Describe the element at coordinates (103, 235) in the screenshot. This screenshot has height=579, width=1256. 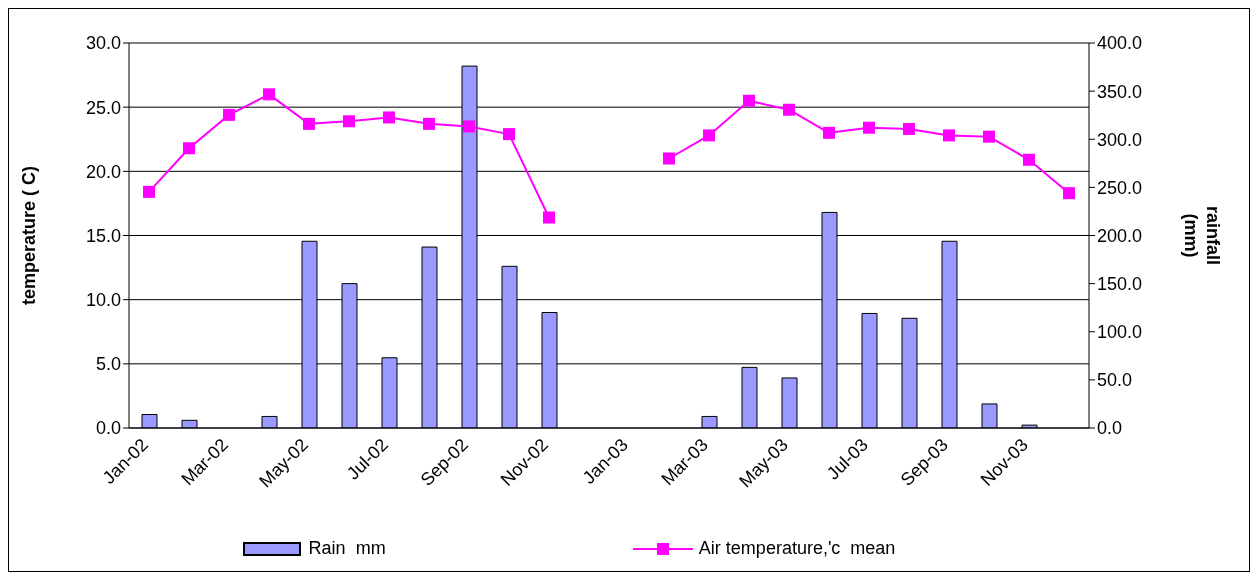
I see `y-tick-label: 15.0` at that location.